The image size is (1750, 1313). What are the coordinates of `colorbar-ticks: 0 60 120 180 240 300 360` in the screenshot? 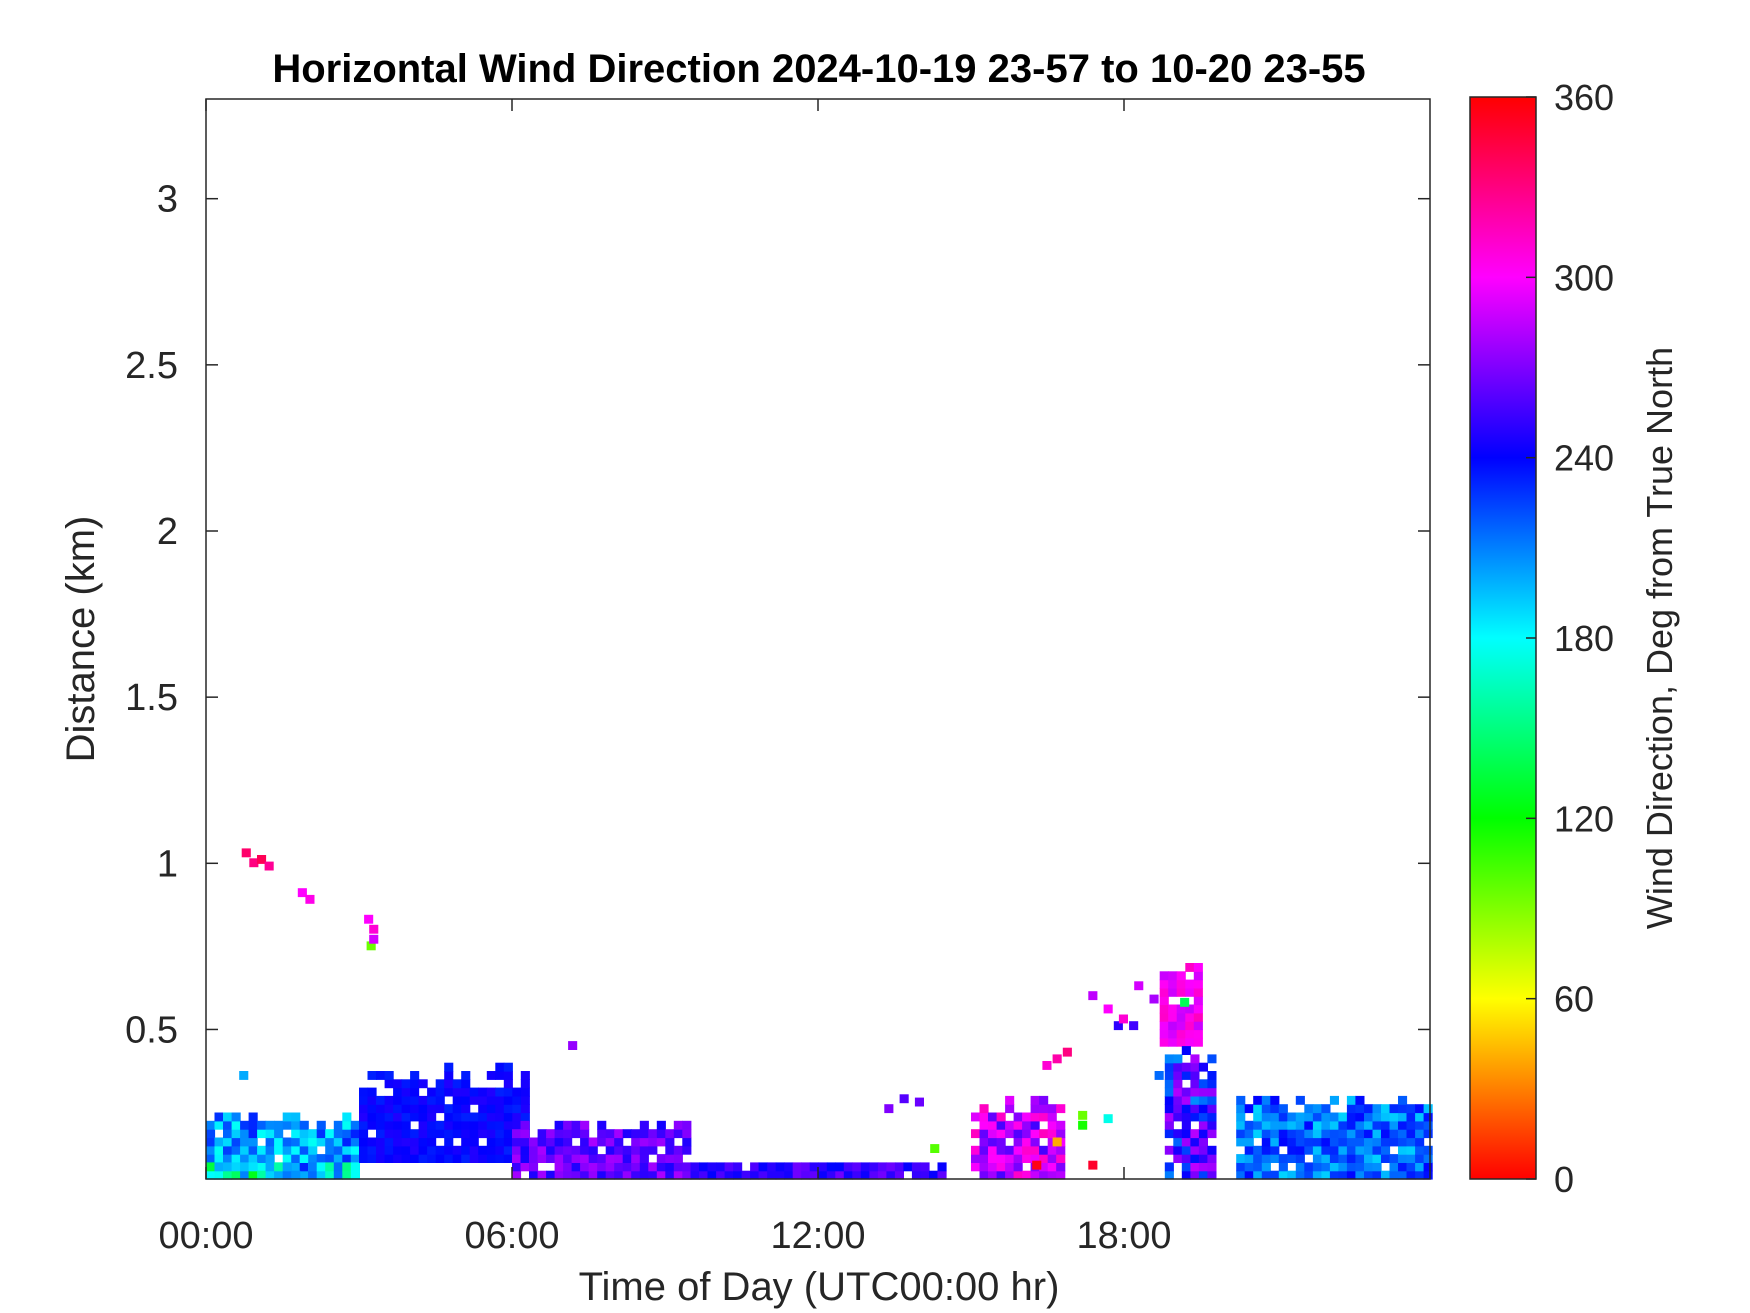 It's located at (1570, 638).